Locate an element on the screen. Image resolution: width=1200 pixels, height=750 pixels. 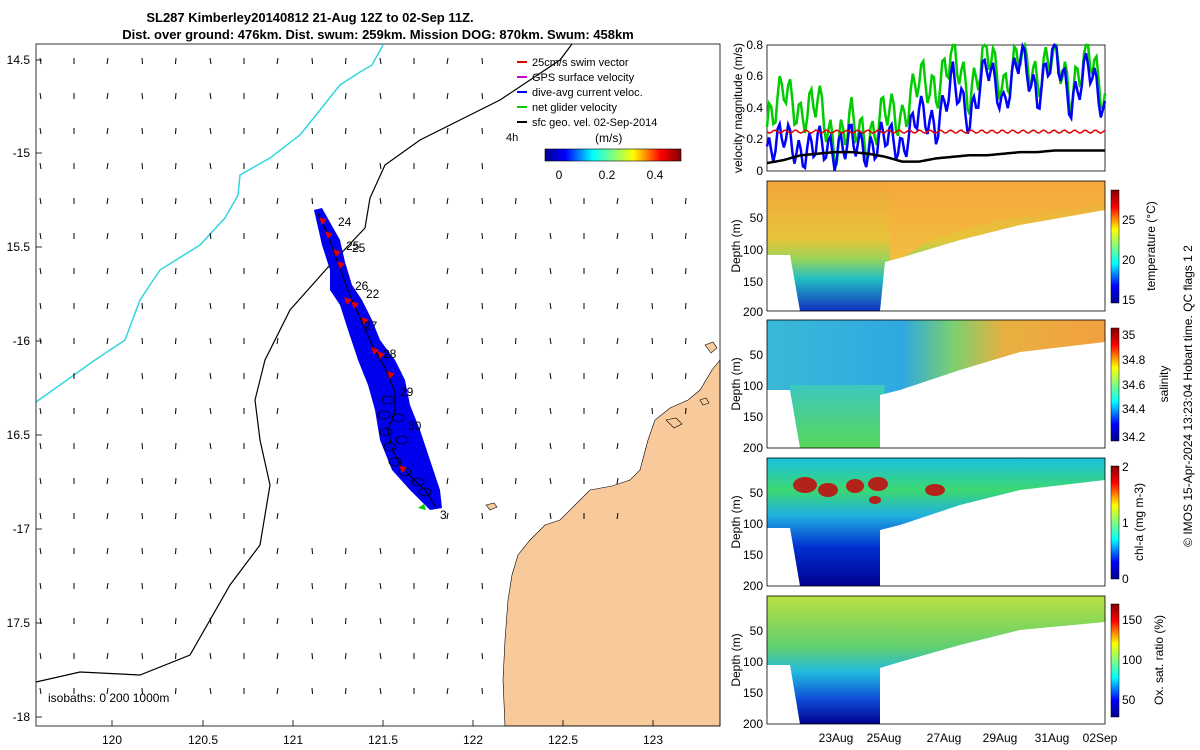
day-label: 27 is located at coordinates (371, 326).